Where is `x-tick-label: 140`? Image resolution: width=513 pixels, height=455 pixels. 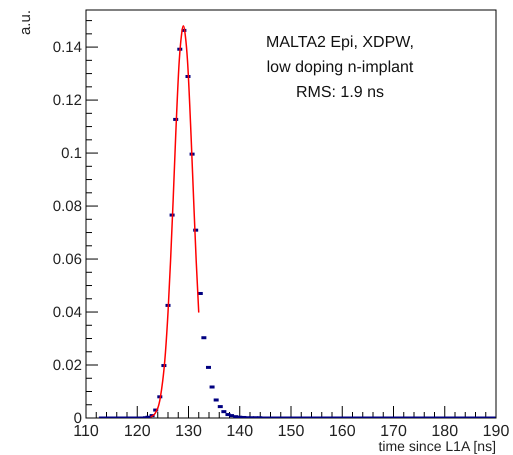
x-tick-label: 140 is located at coordinates (240, 431).